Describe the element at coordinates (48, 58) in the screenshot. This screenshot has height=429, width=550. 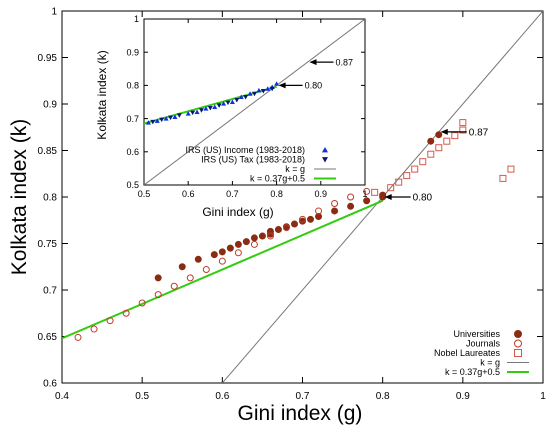
I see `y-tick-label: 0.95` at that location.